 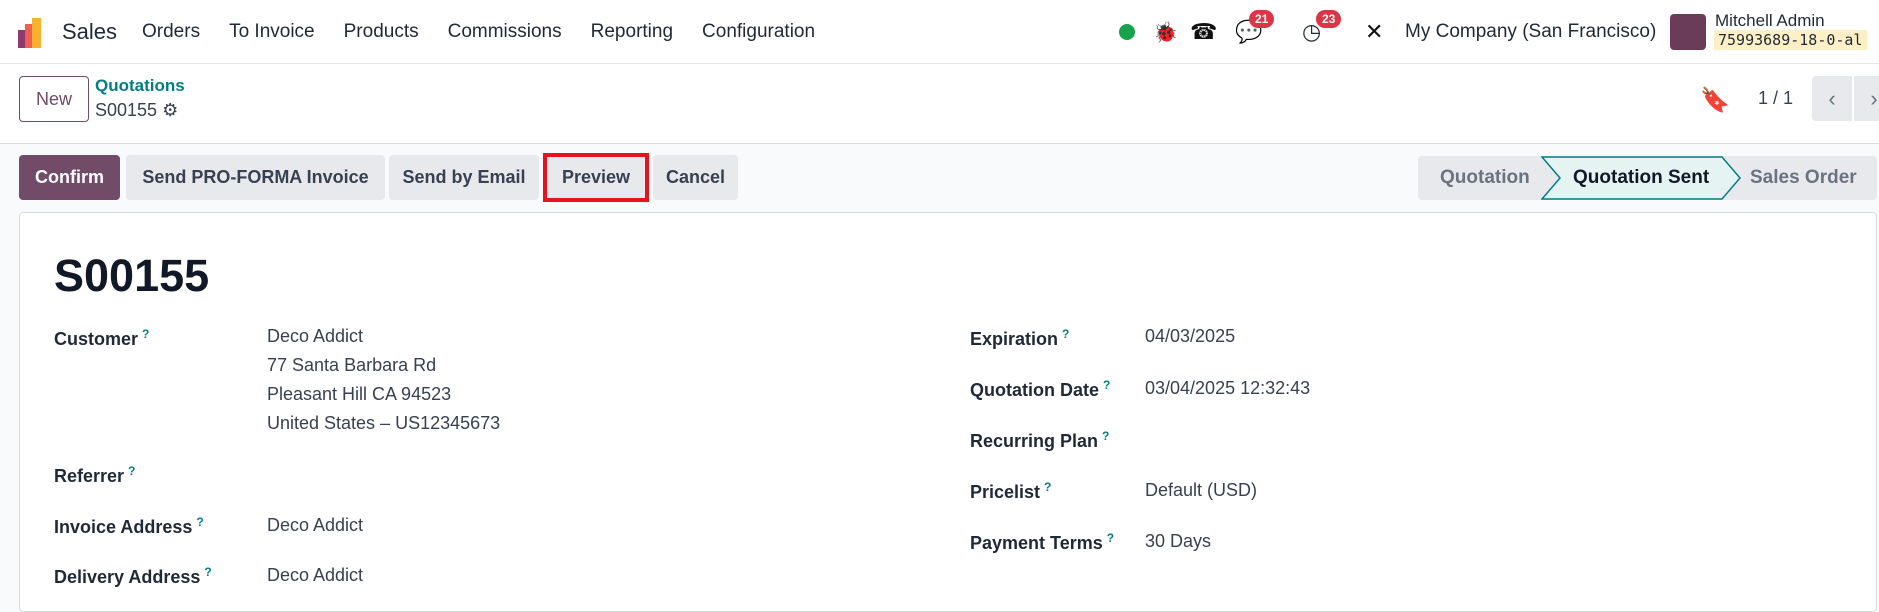 I want to click on user-name: Mitchell Admin, so click(x=1770, y=20).